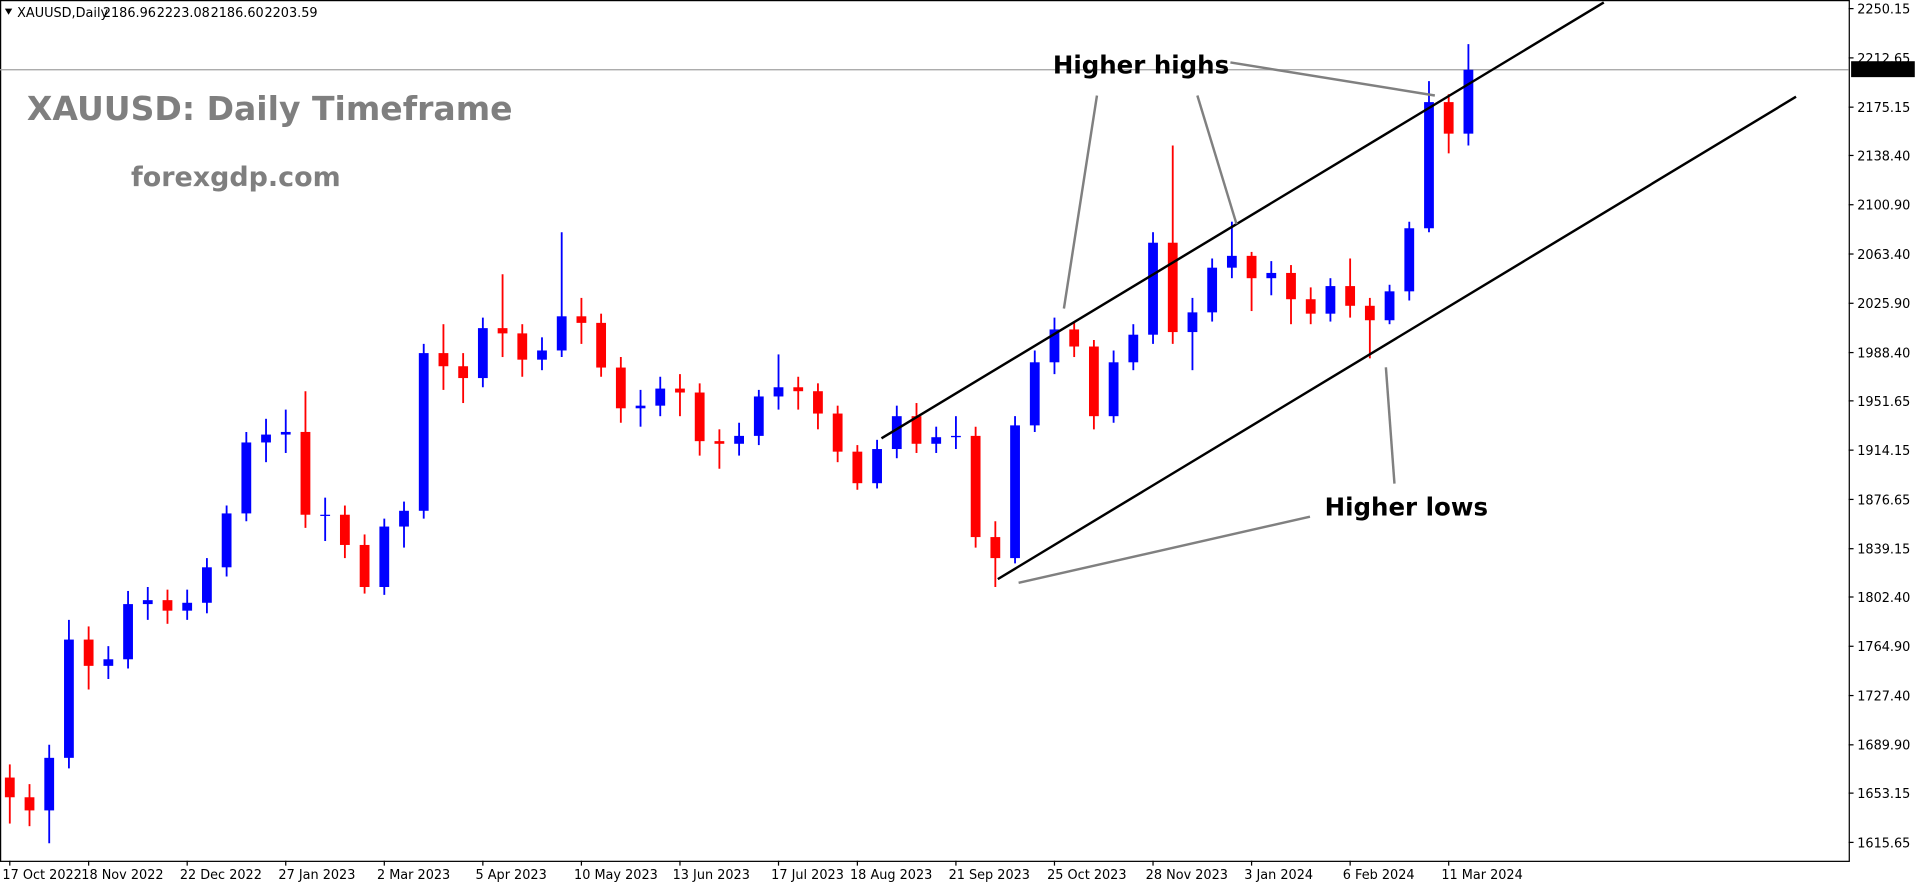  I want to click on x-tick-label: 25 Oct 2023, so click(1086, 875).